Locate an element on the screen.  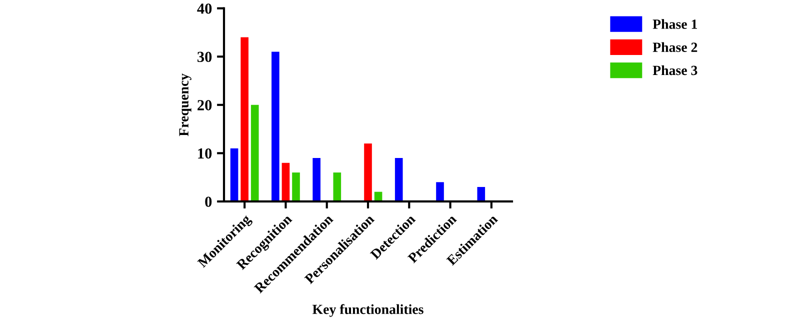
y-axis-title: Frequency is located at coordinates (185, 105).